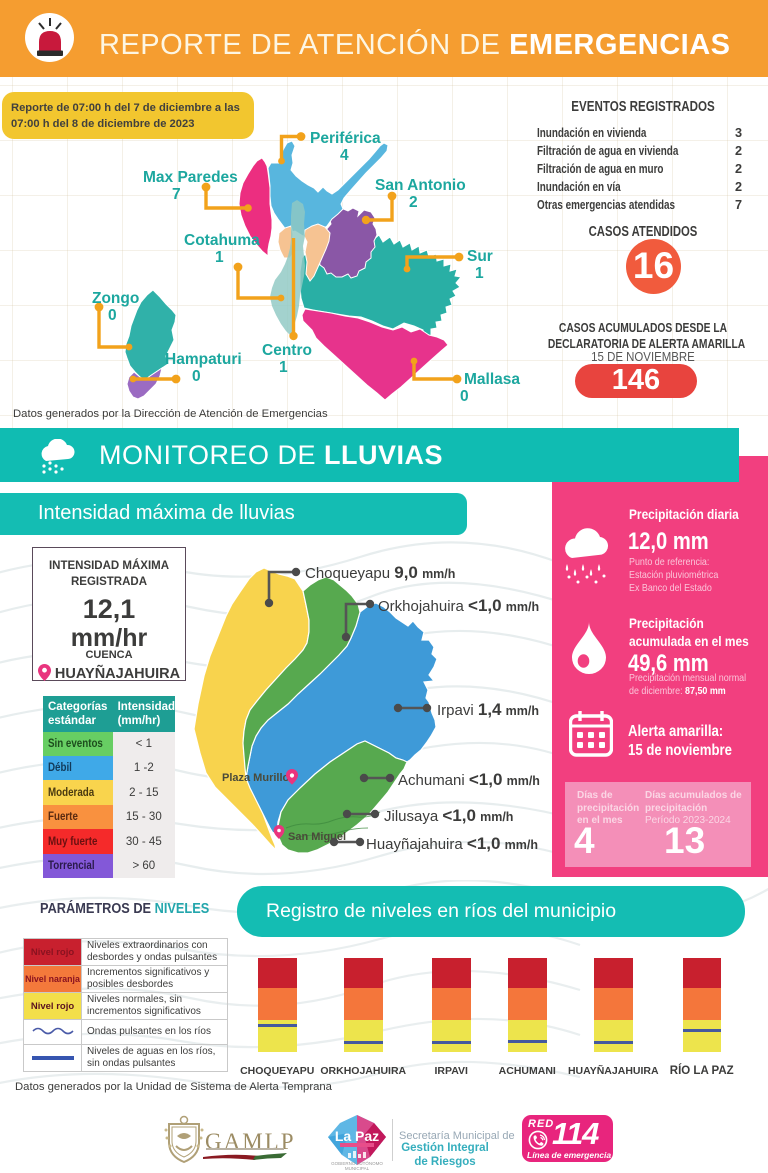 This screenshot has height=1173, width=768. Describe the element at coordinates (344, 155) in the screenshot. I see `svg-text: 4` at that location.